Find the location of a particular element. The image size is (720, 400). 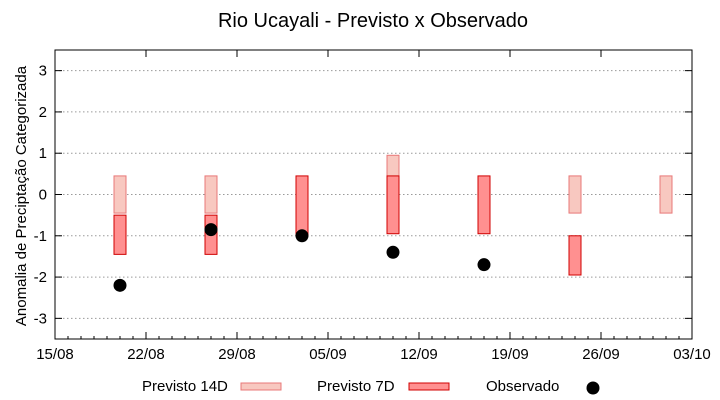

y-tick-label: -2 is located at coordinates (40, 277).